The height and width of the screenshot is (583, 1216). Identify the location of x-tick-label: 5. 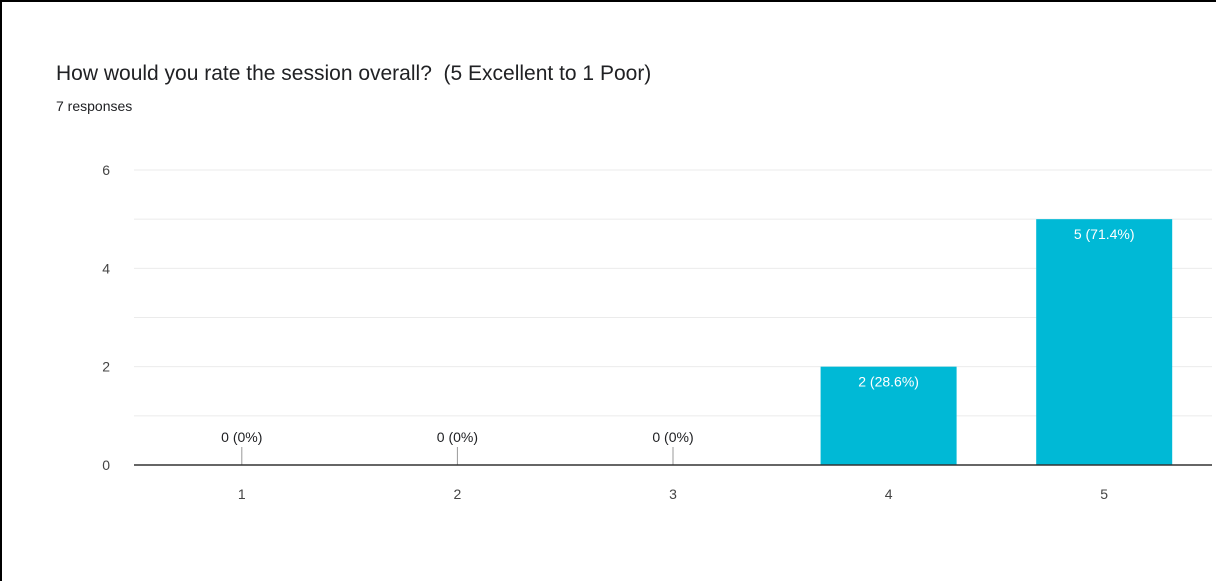
(1104, 494).